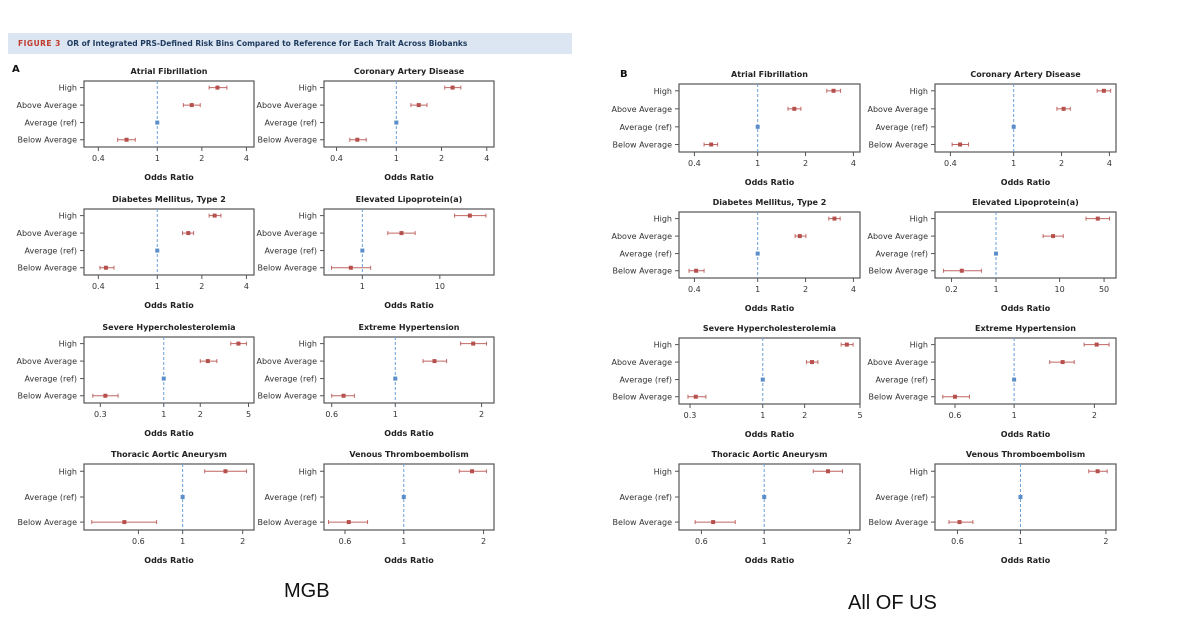 This screenshot has width=1200, height=620. Describe the element at coordinates (1060, 289) in the screenshot. I see `x-tick-label: 10` at that location.